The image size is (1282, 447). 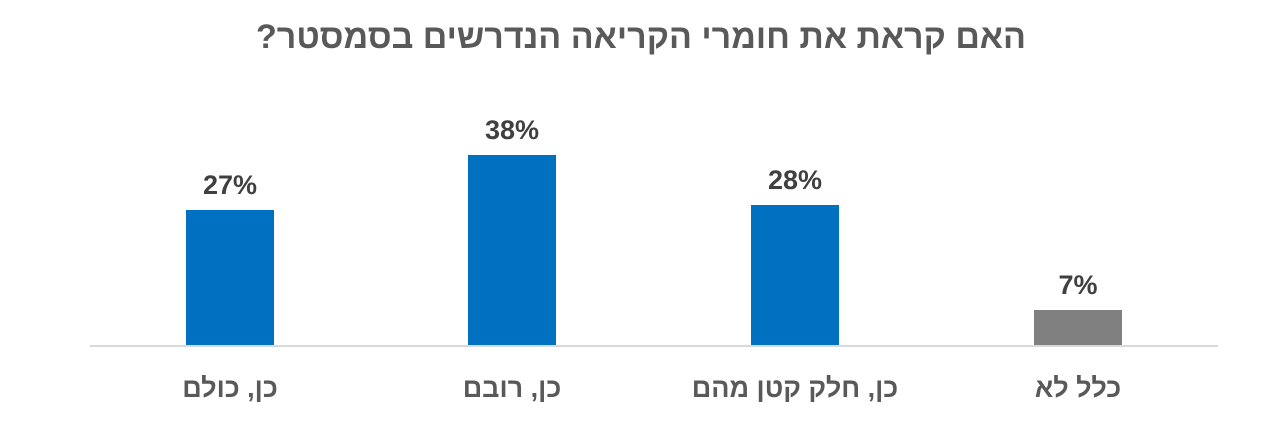 What do you see at coordinates (230, 388) in the screenshot?
I see `category-label-1: כן, כולם` at bounding box center [230, 388].